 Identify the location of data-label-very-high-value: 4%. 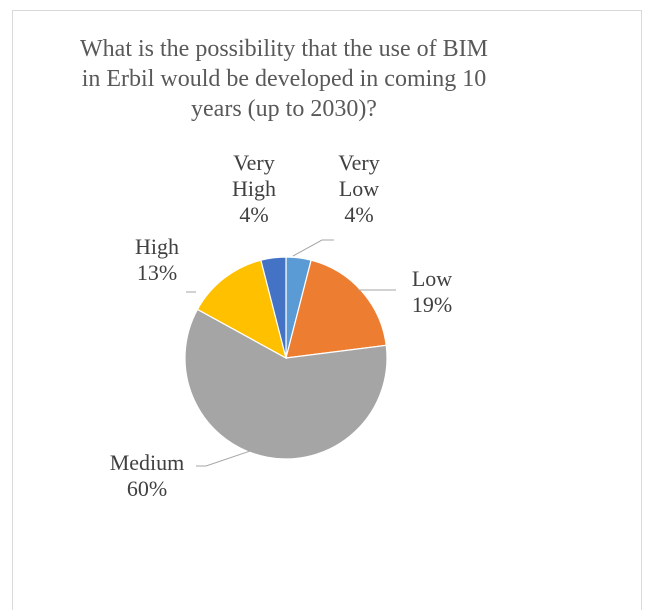
(254, 214).